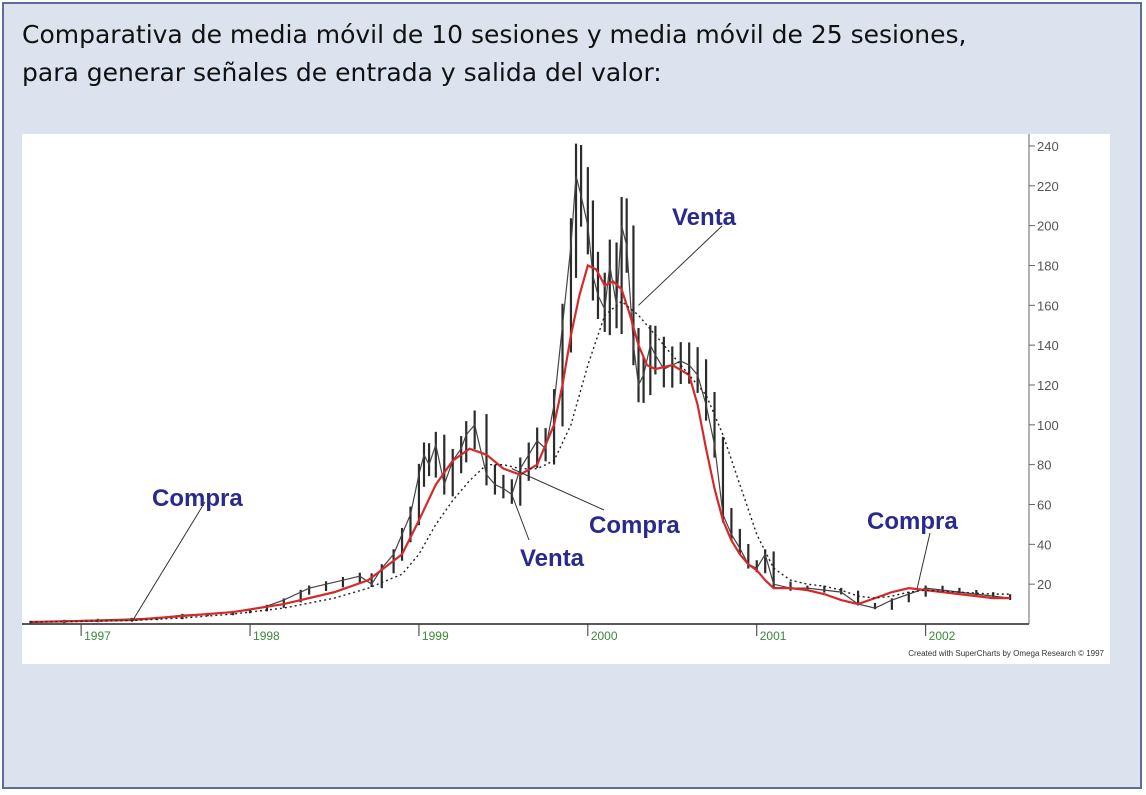  Describe the element at coordinates (1044, 584) in the screenshot. I see `y-tick-label: 20` at that location.